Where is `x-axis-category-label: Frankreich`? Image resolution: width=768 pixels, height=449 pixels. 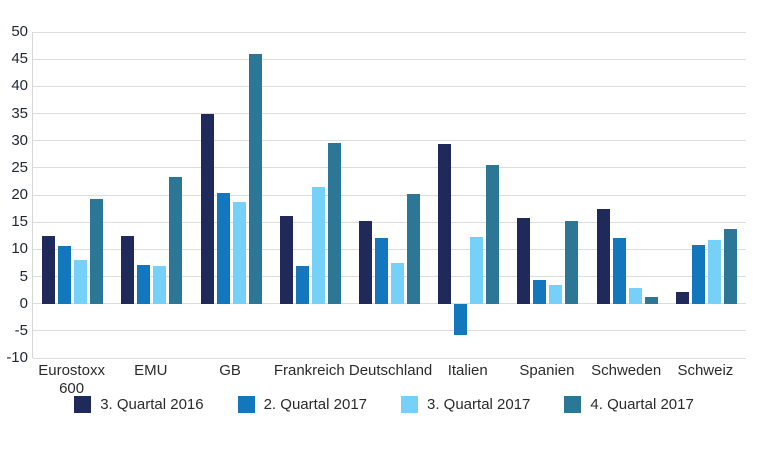 x-axis-category-label: Frankreich is located at coordinates (309, 370).